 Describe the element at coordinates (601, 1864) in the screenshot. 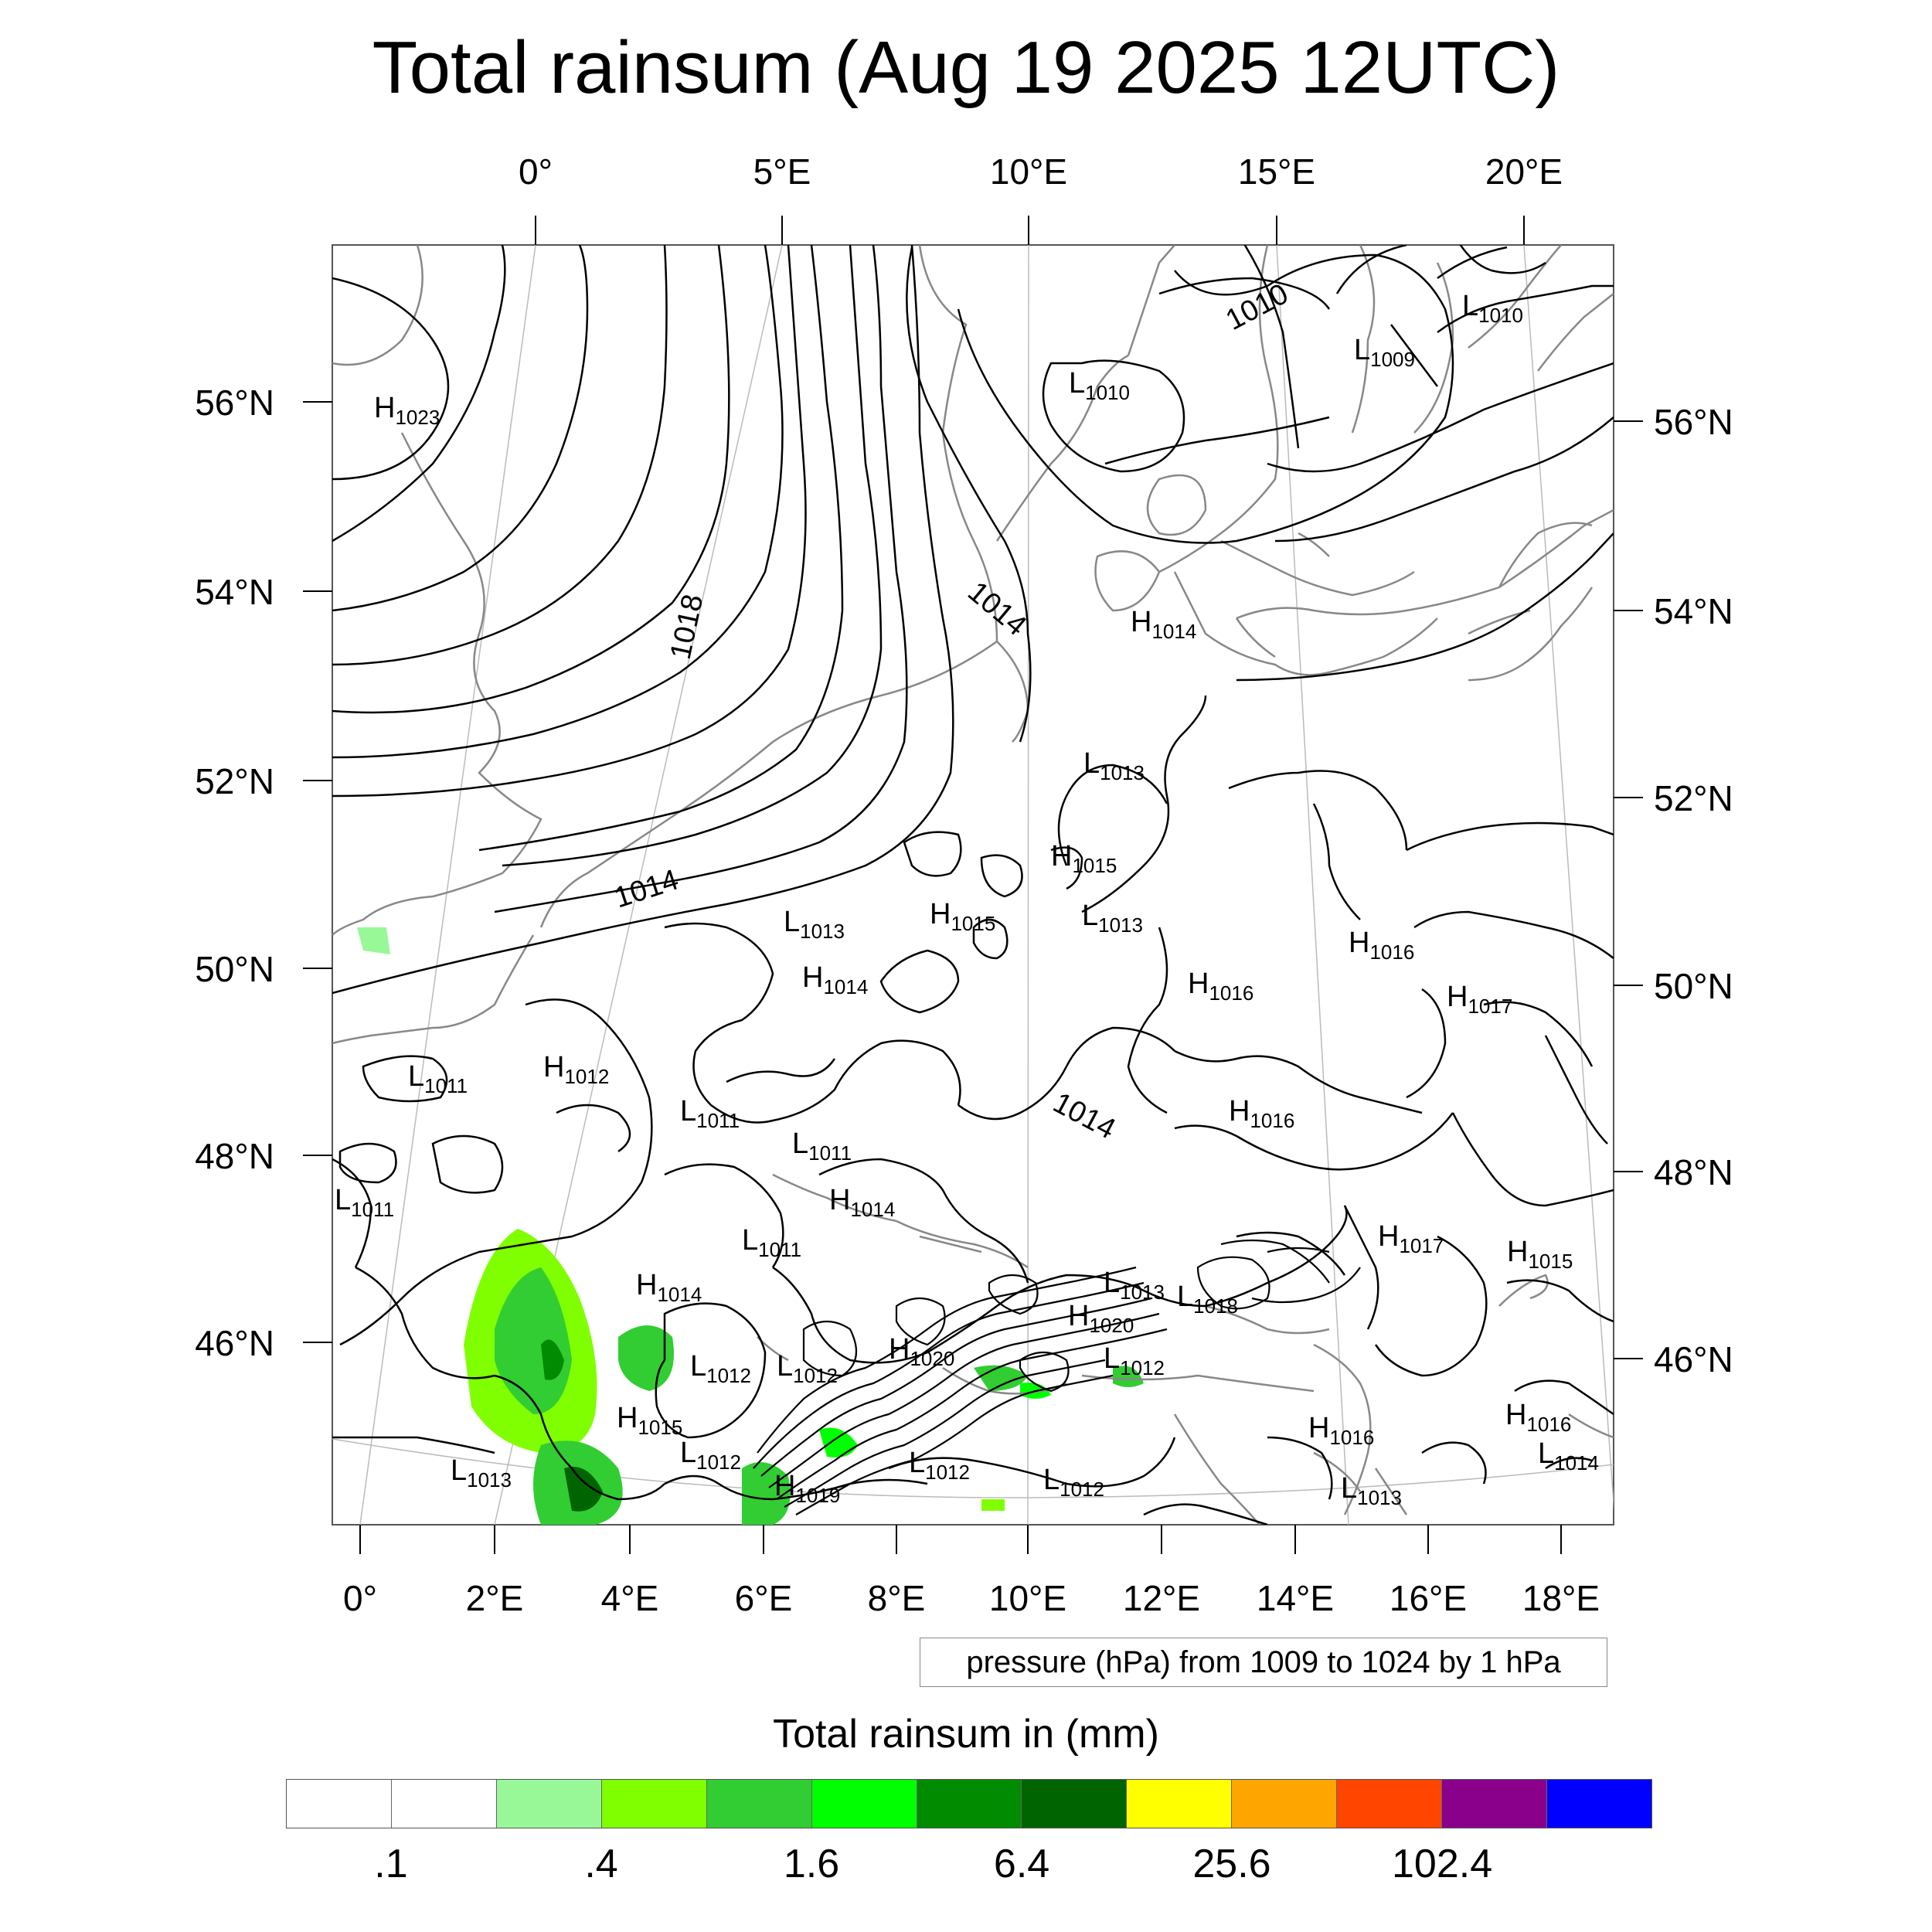

I see `colorbar-label: .4` at that location.